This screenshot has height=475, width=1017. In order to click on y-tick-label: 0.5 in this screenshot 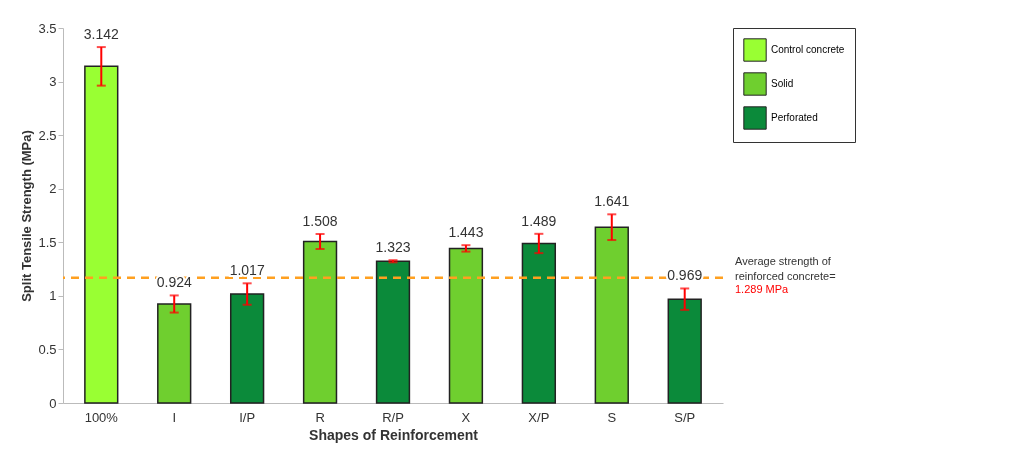, I will do `click(47, 349)`.